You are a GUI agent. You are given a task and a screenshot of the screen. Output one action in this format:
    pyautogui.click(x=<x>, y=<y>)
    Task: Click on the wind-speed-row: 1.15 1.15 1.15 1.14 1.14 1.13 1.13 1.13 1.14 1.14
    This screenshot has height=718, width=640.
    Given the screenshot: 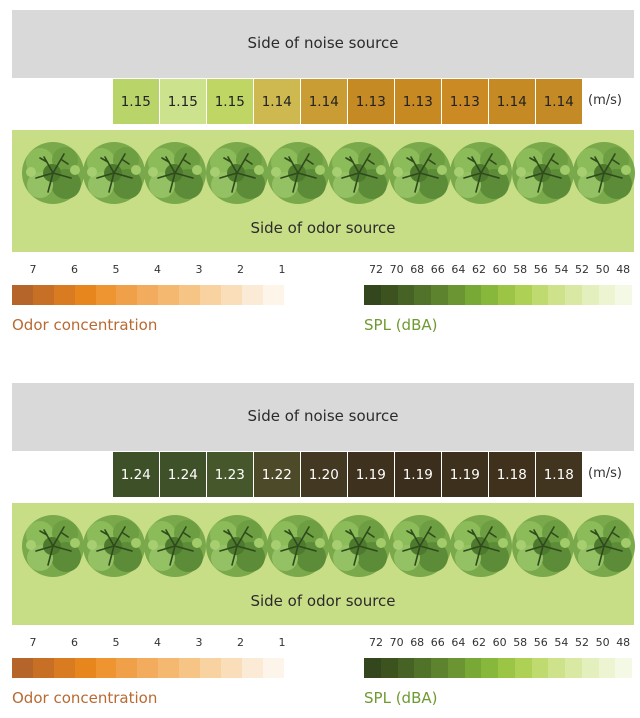 What is the action you would take?
    pyautogui.click(x=348, y=101)
    